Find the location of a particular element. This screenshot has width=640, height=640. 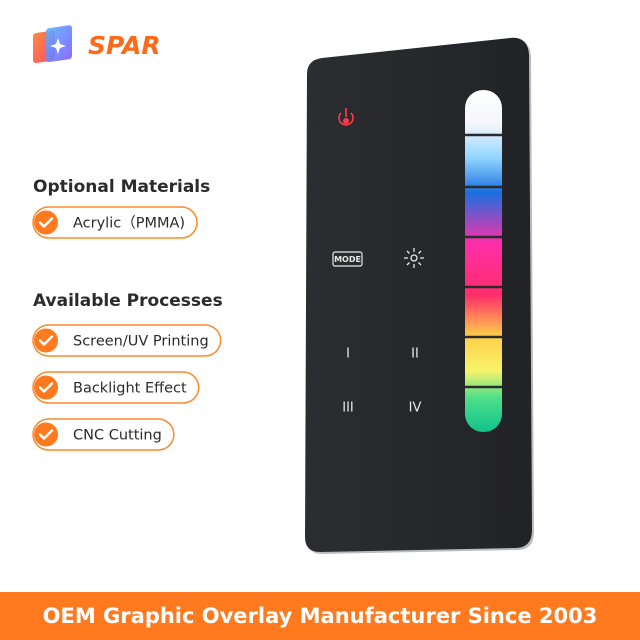

button-label: I is located at coordinates (348, 354).